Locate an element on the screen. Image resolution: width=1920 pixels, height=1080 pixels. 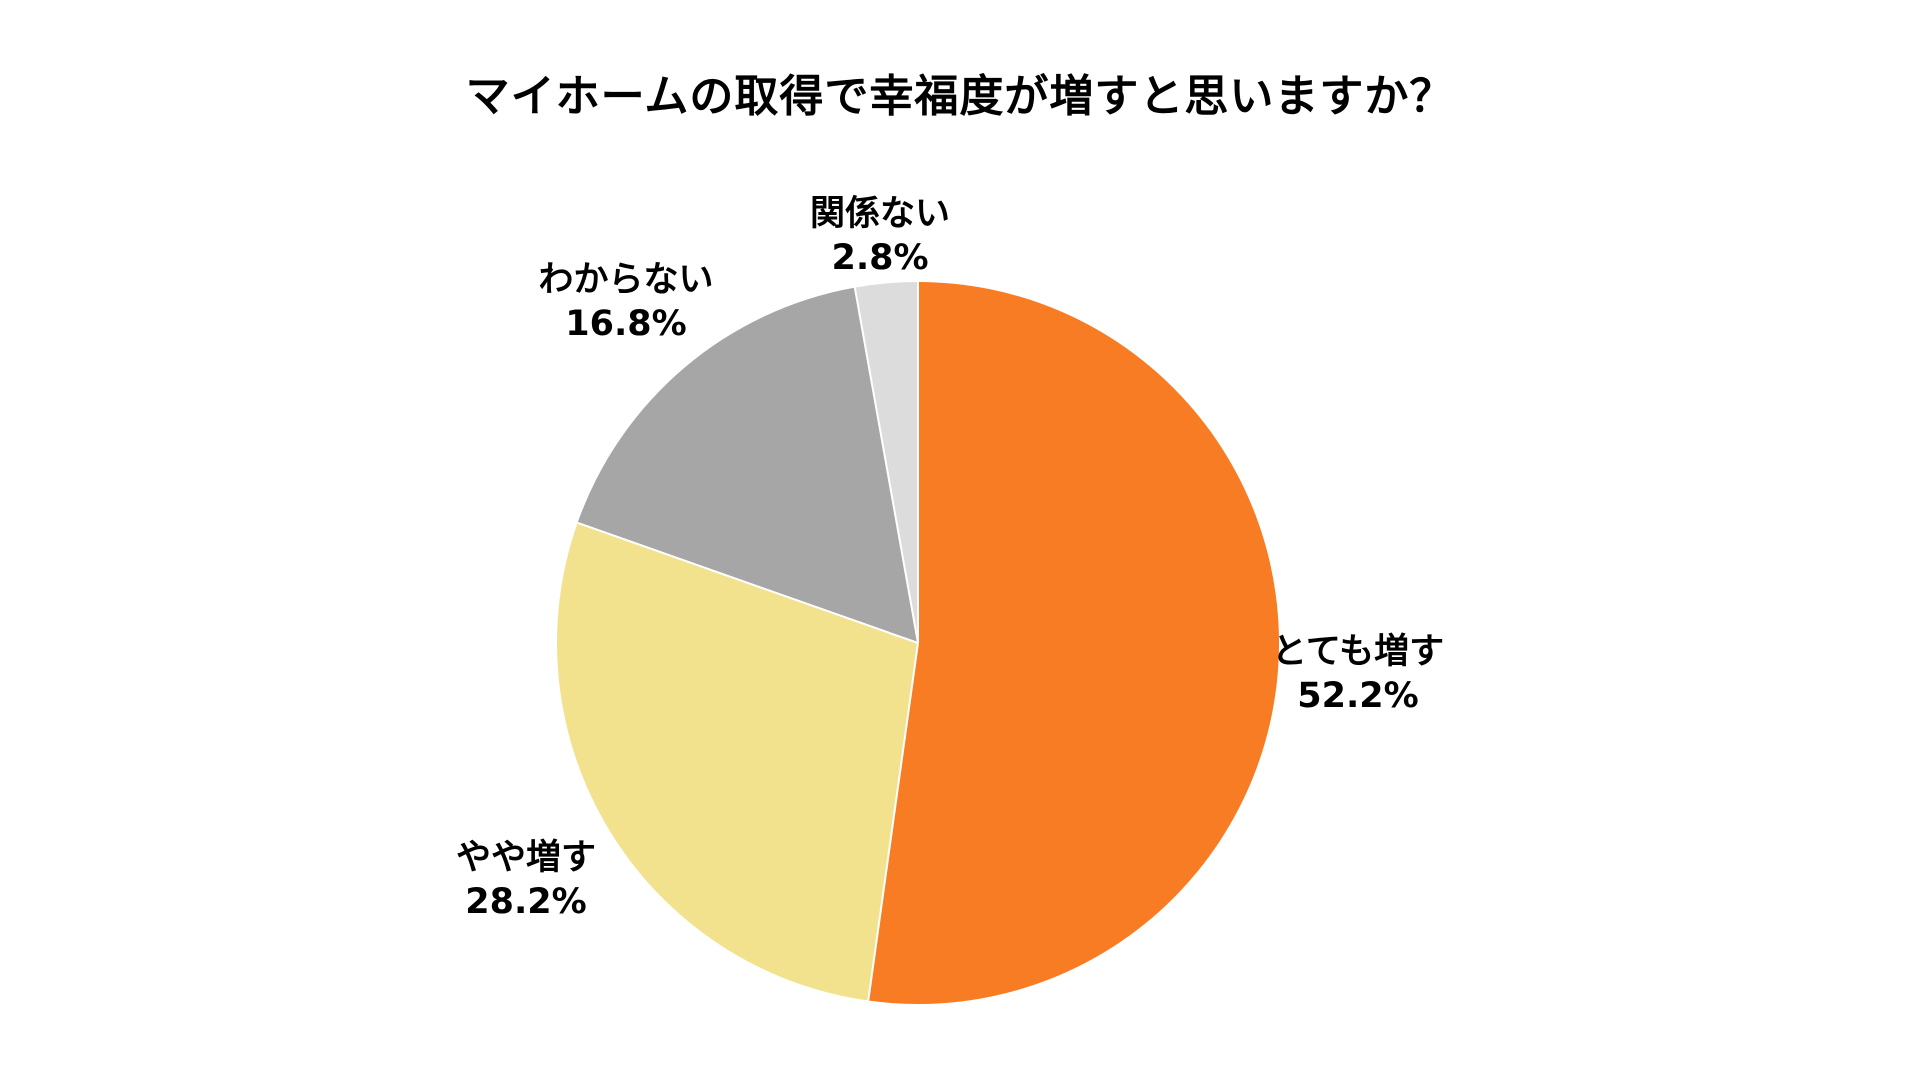
slice-label-text: わからない is located at coordinates (626, 280).